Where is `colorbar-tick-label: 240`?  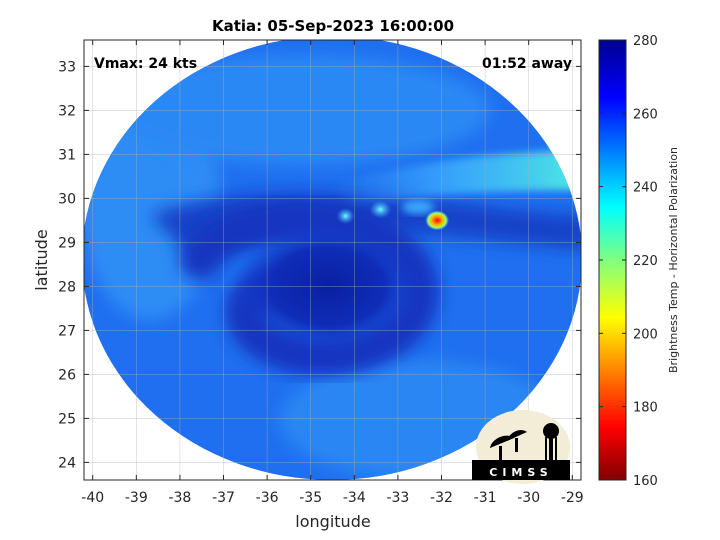 colorbar-tick-label: 240 is located at coordinates (645, 188).